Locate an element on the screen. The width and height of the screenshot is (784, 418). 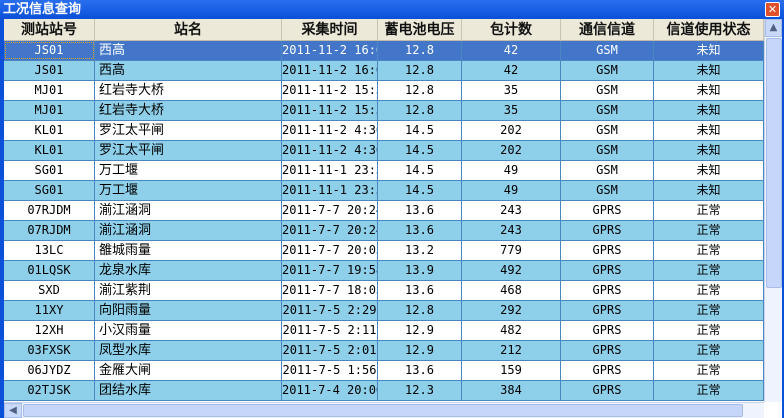
table-cell: 12.3 is located at coordinates (420, 390).